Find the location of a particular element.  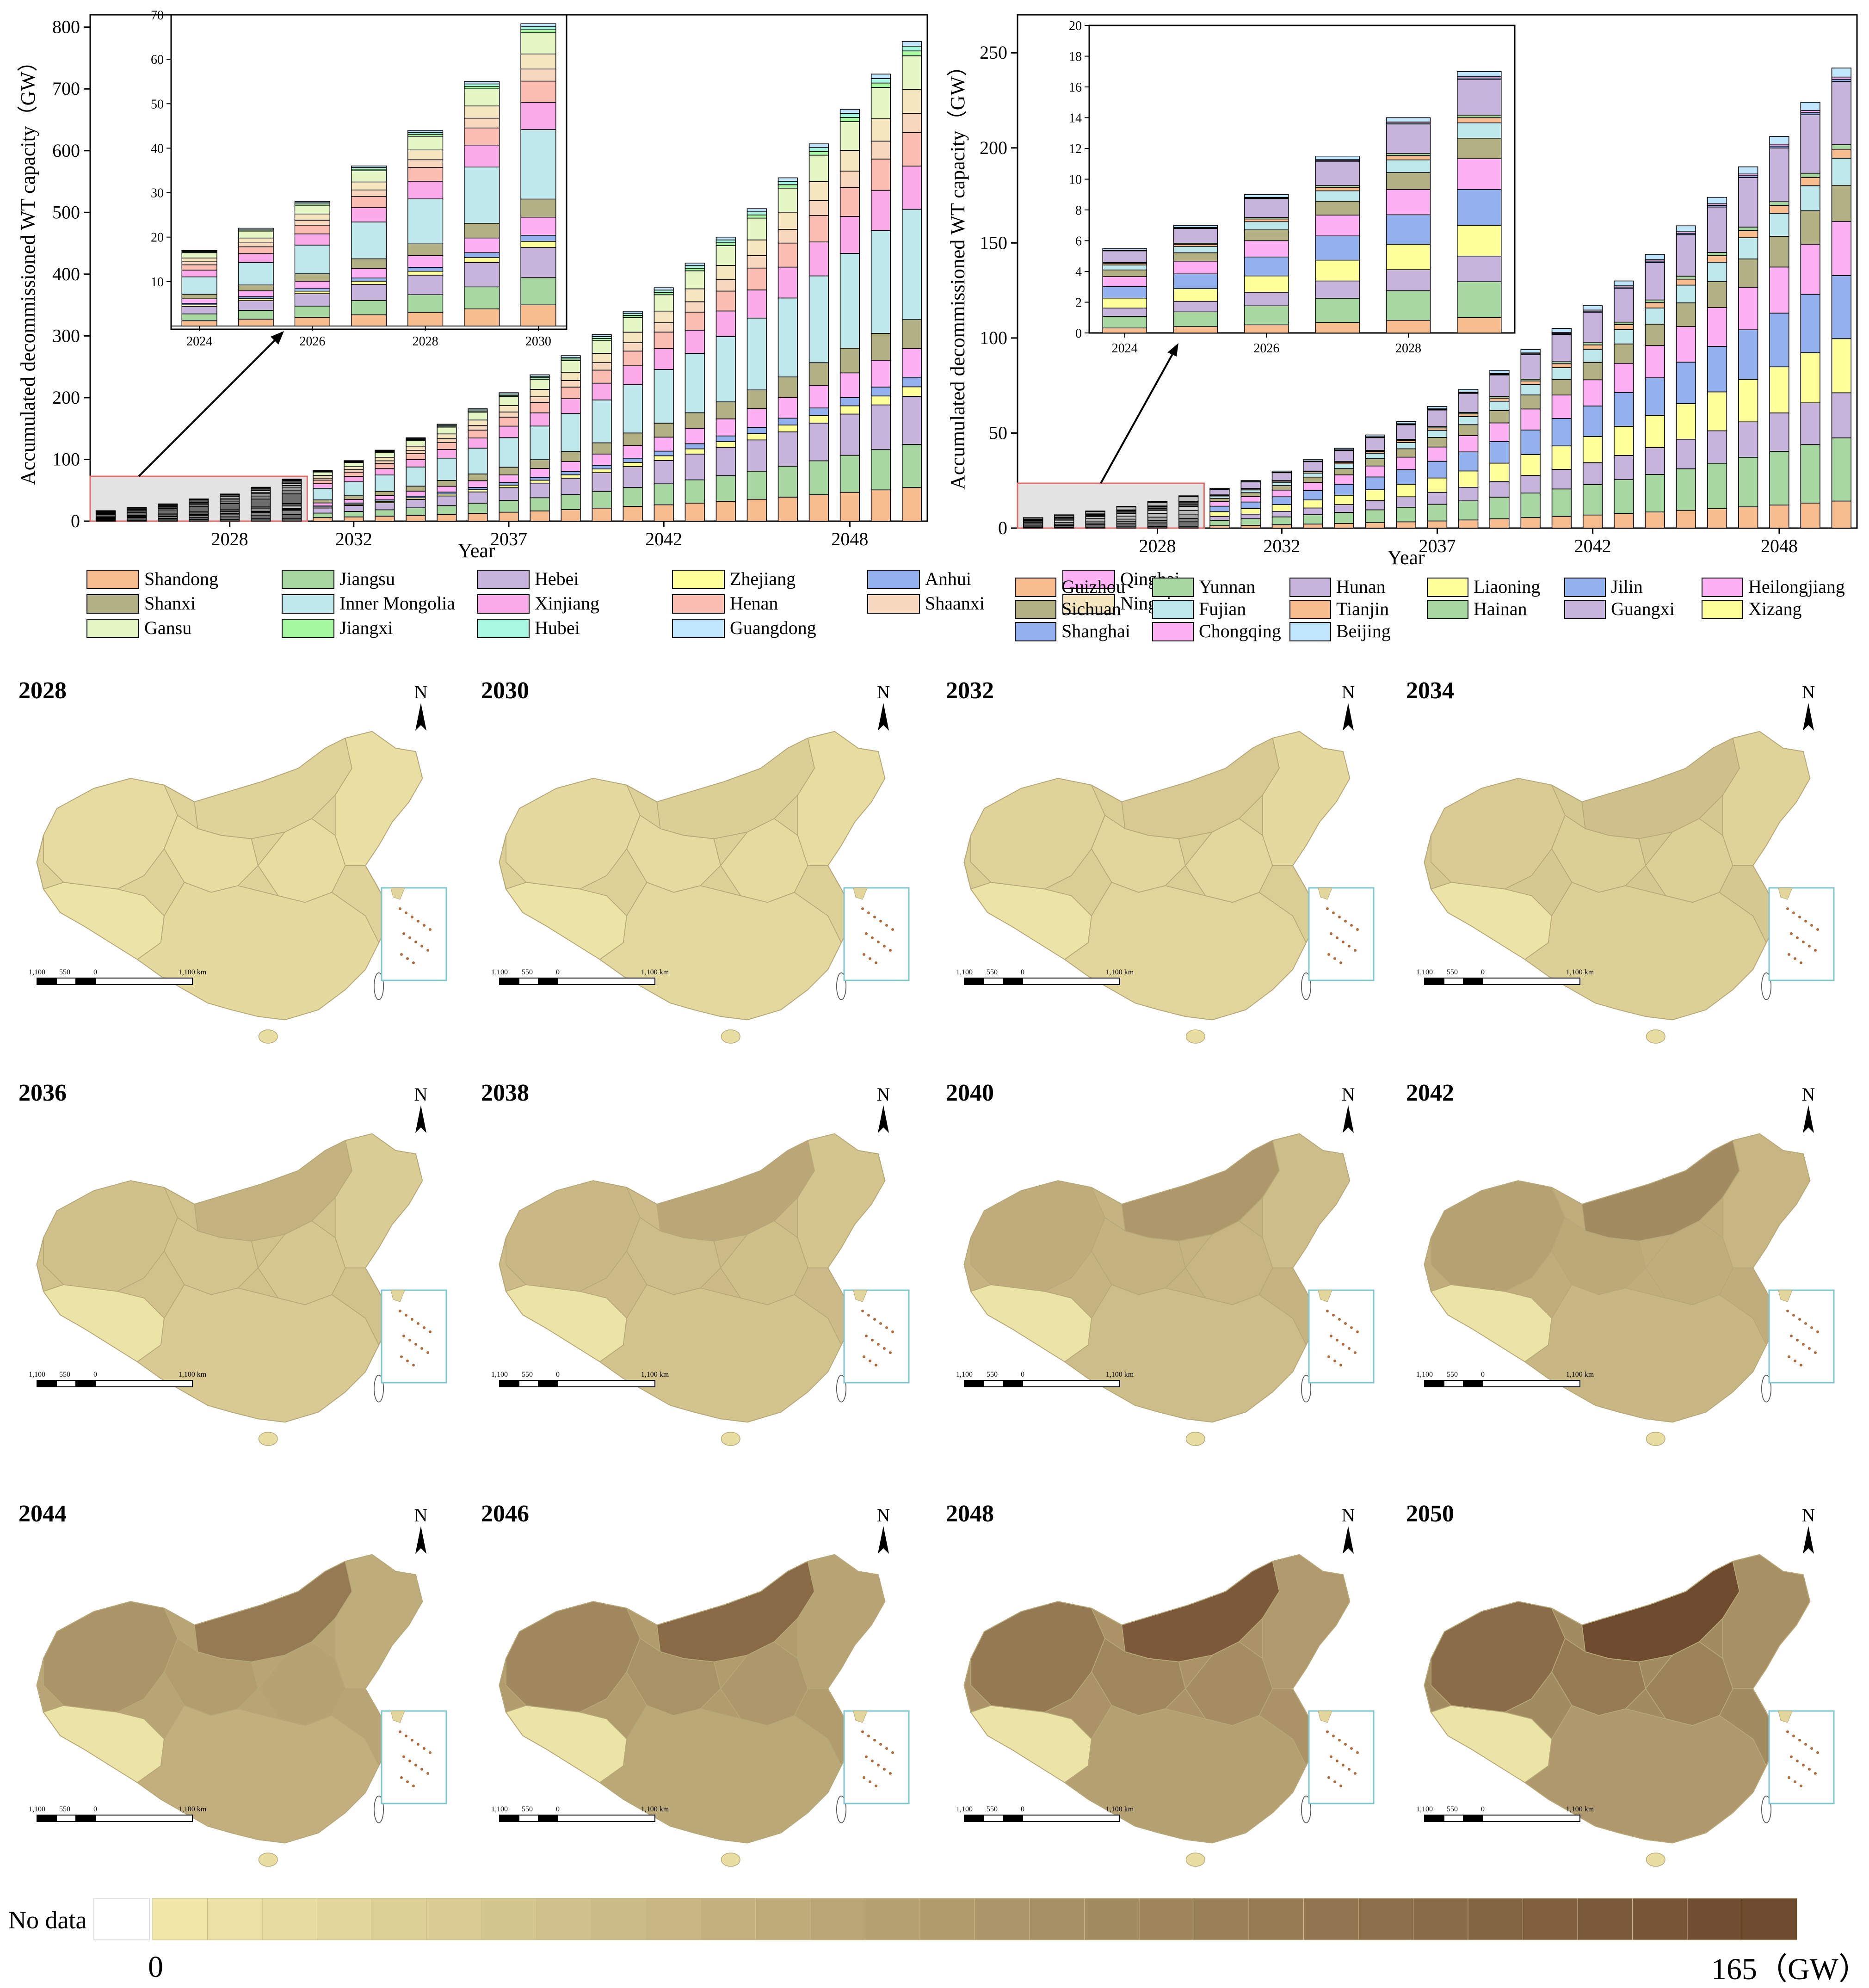

left-zoom-arrowhead is located at coordinates (277, 338).